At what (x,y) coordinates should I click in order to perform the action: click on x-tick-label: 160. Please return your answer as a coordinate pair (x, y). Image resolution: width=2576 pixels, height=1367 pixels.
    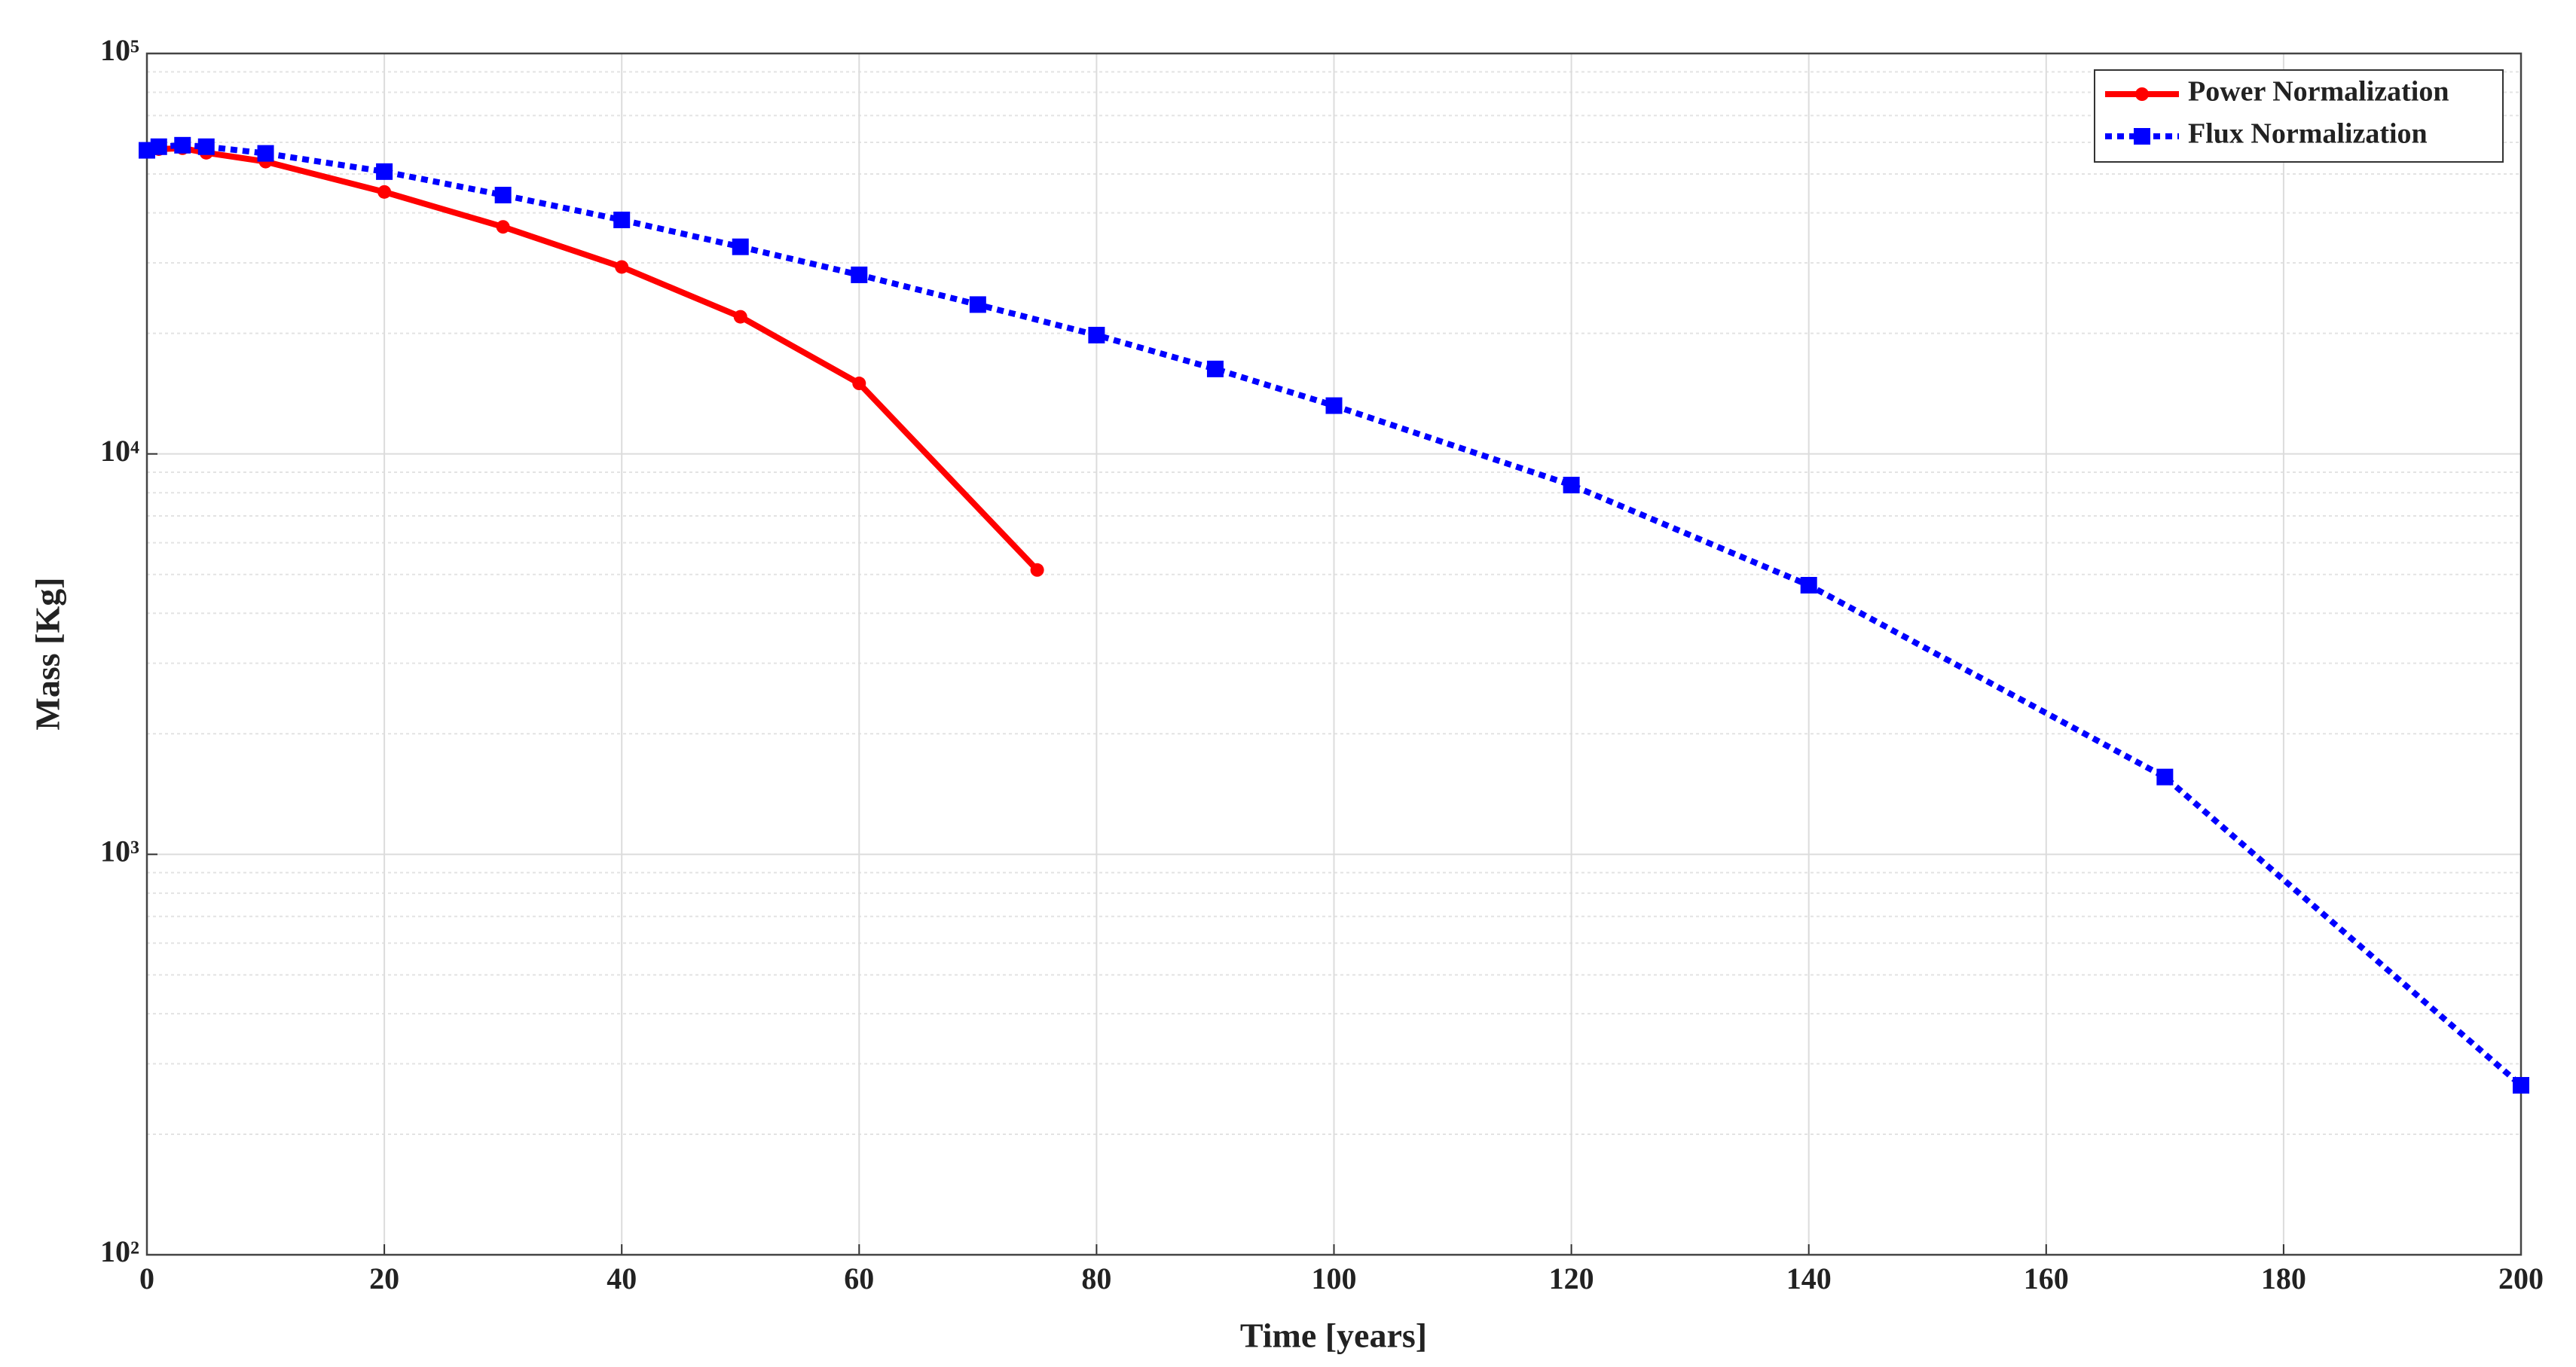
    Looking at the image, I should click on (2046, 1278).